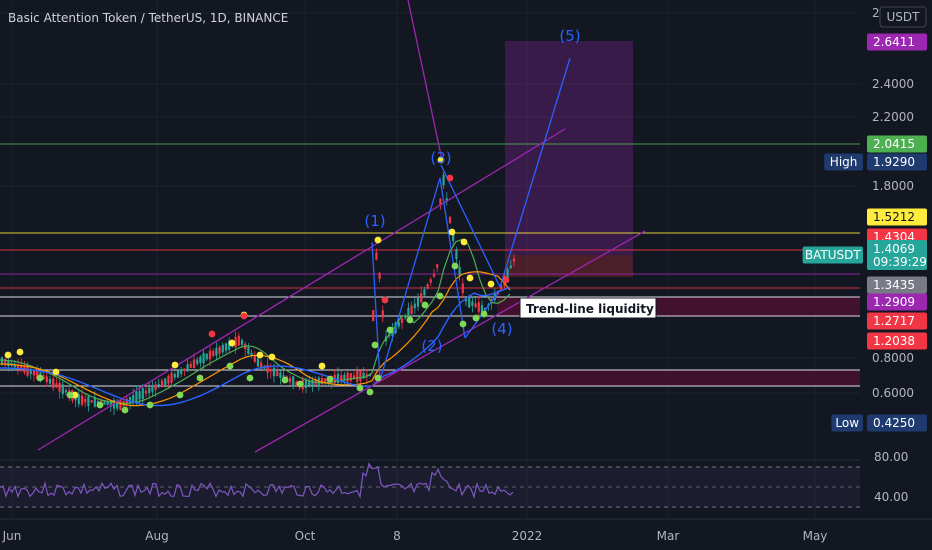 The image size is (932, 550). What do you see at coordinates (527, 536) in the screenshot?
I see `x-tick-label: 2022` at bounding box center [527, 536].